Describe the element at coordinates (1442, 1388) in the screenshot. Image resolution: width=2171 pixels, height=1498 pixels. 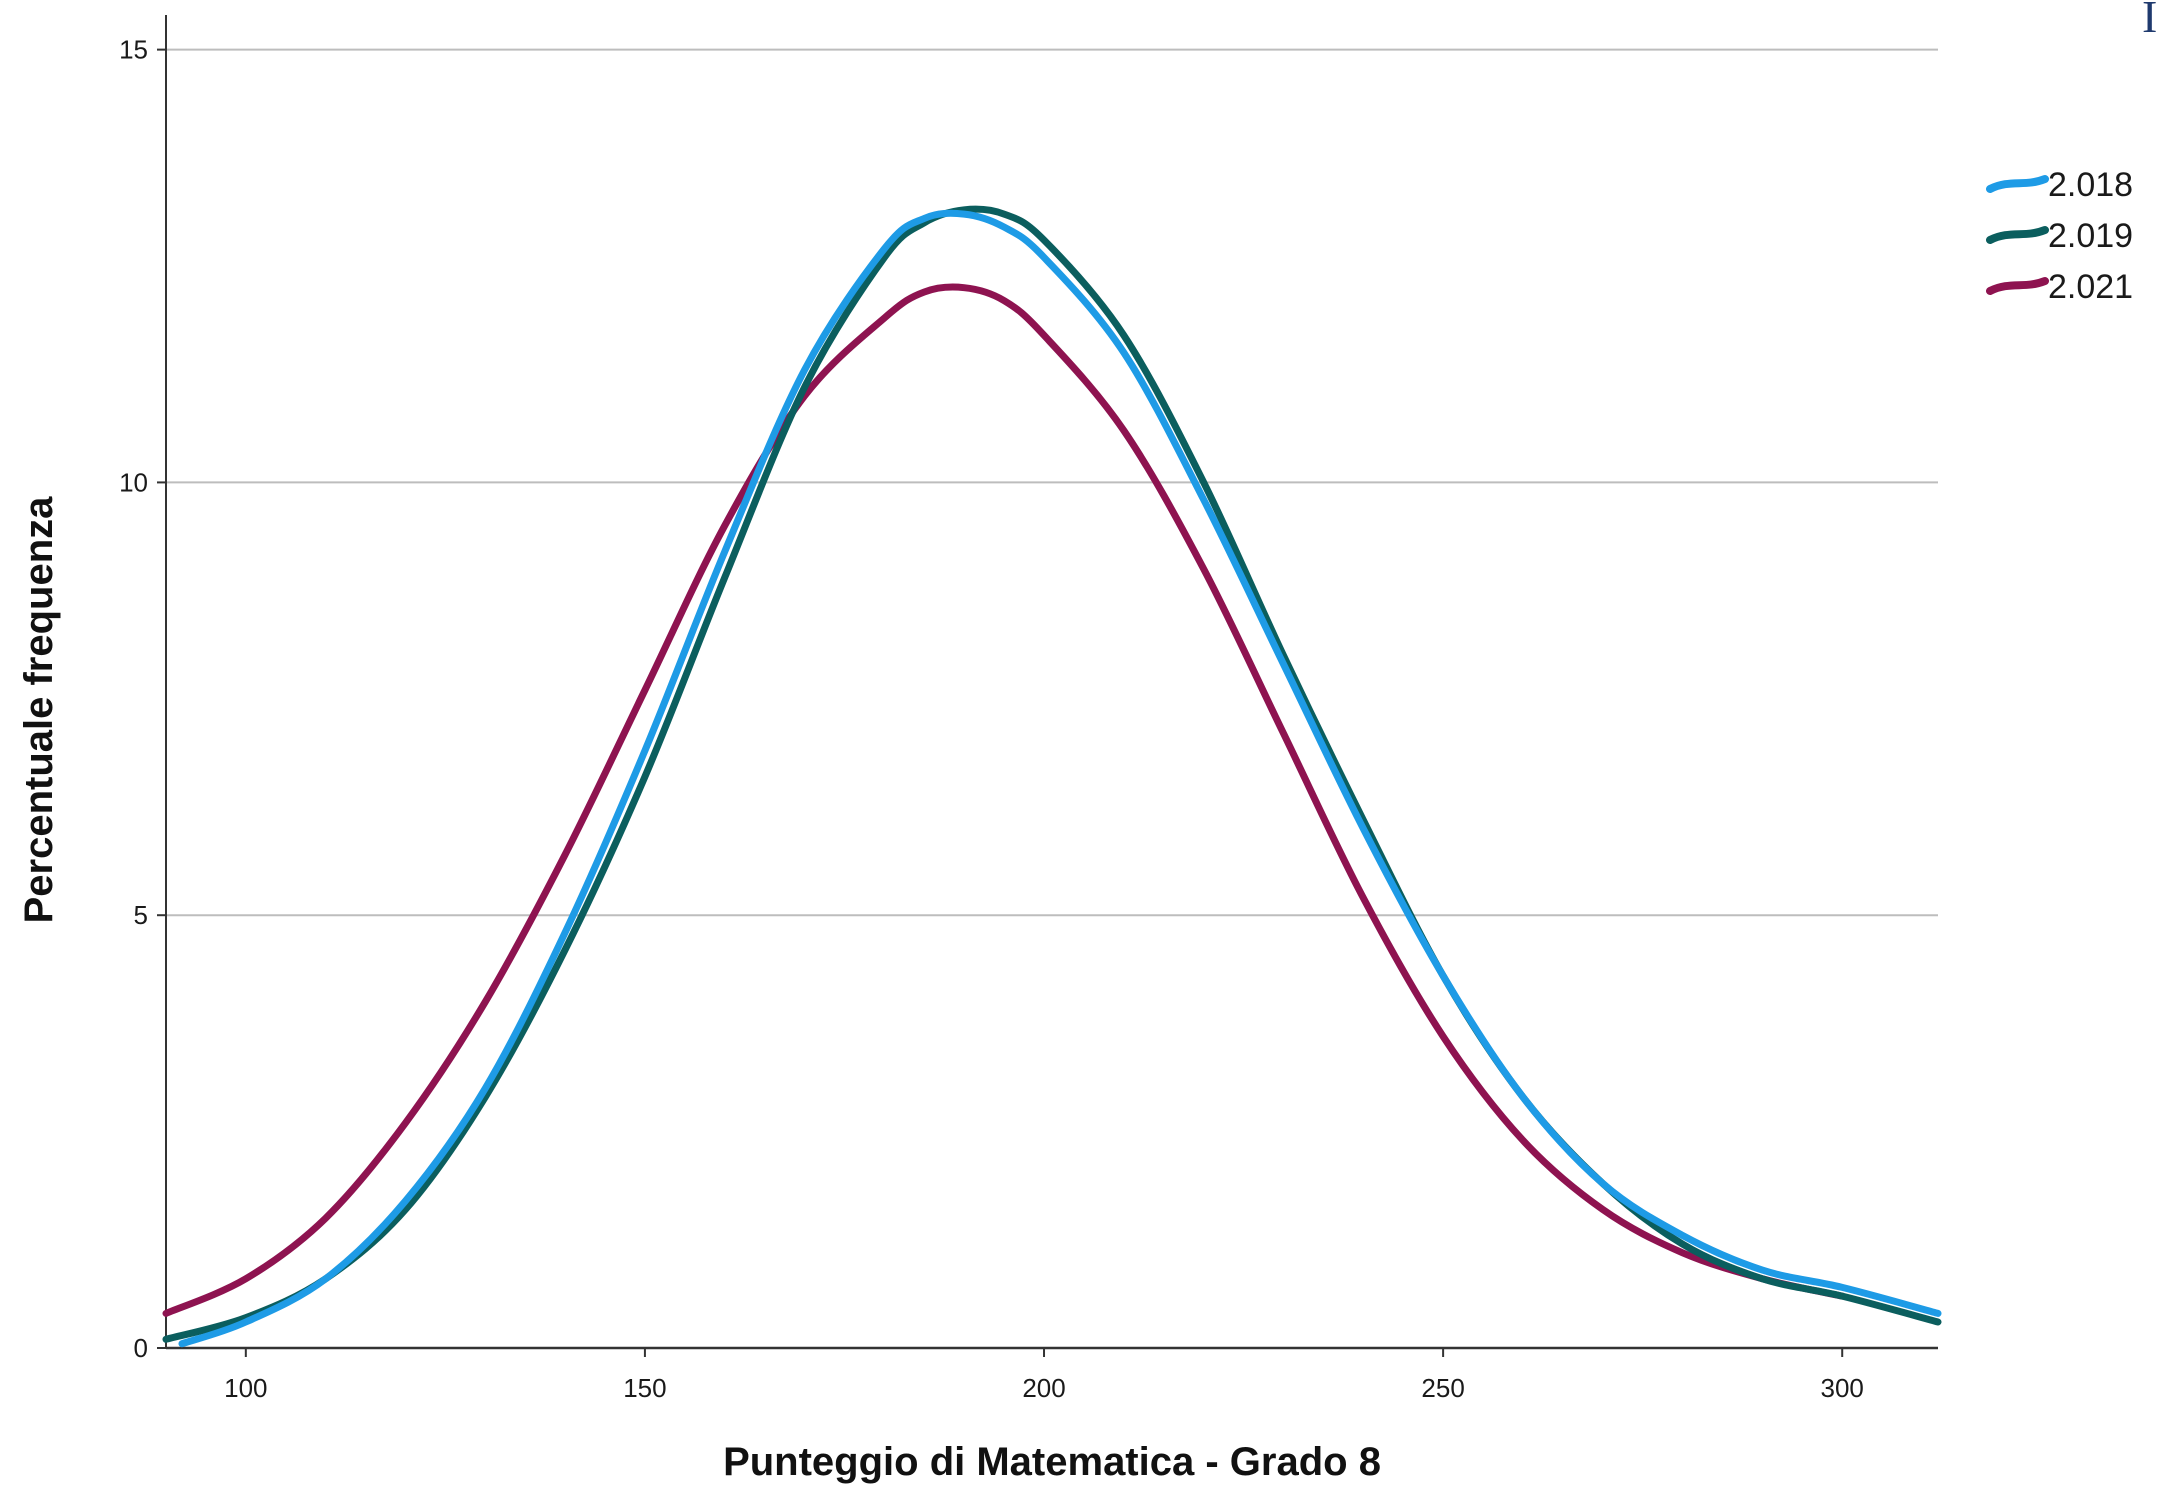
I see `x-tick-label-3: 250` at that location.